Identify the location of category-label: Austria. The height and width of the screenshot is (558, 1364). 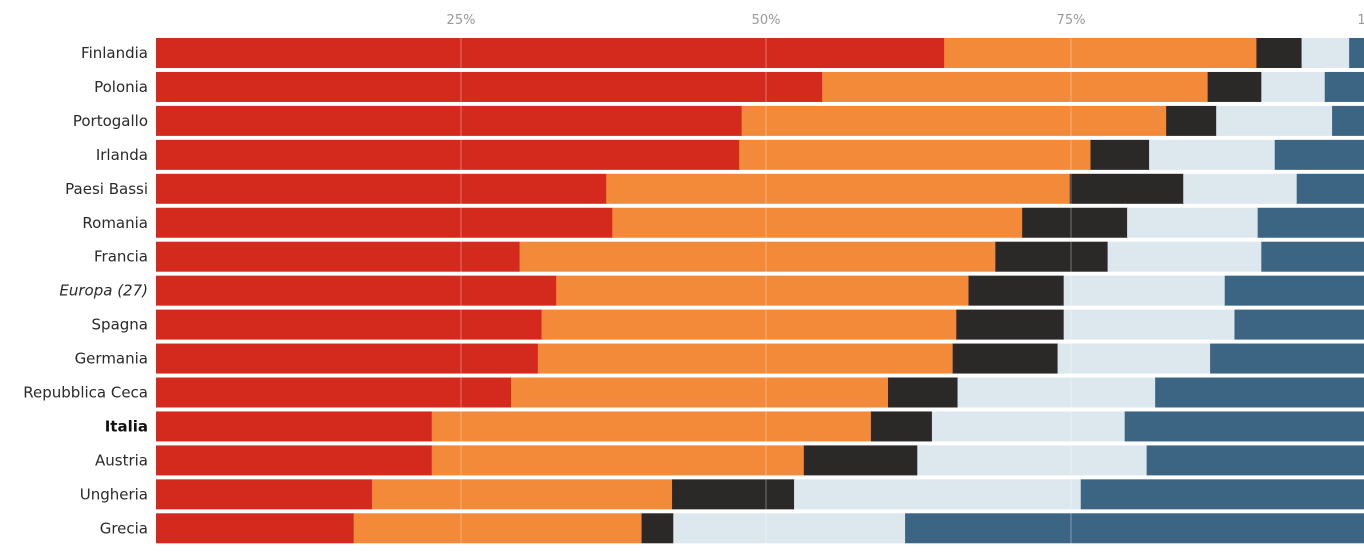
(121, 460).